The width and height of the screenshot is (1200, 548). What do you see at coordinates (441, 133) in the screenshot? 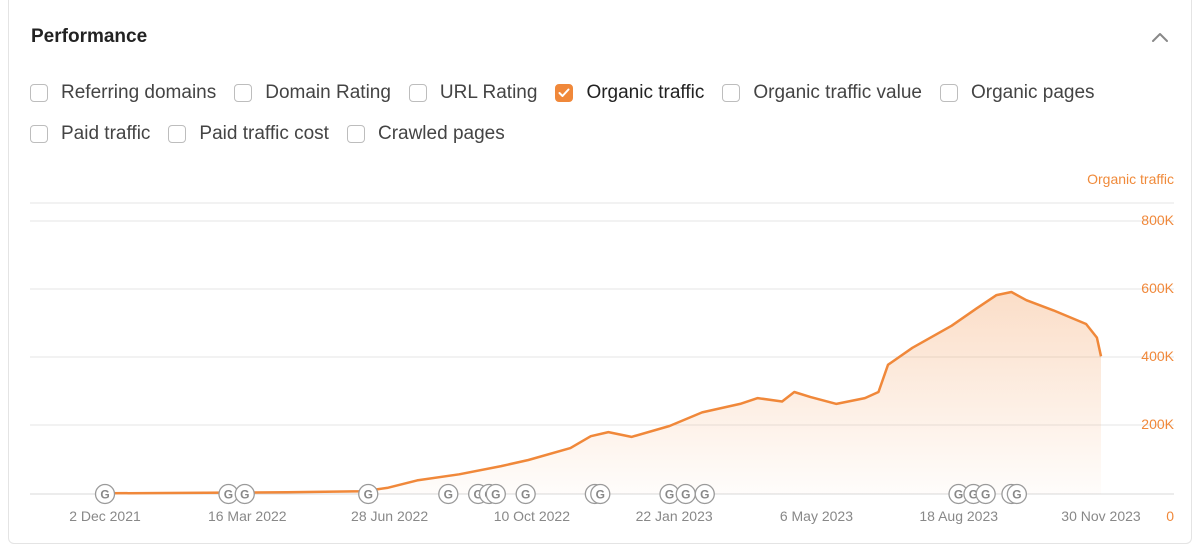
I see `filter-label: Crawled pages` at bounding box center [441, 133].